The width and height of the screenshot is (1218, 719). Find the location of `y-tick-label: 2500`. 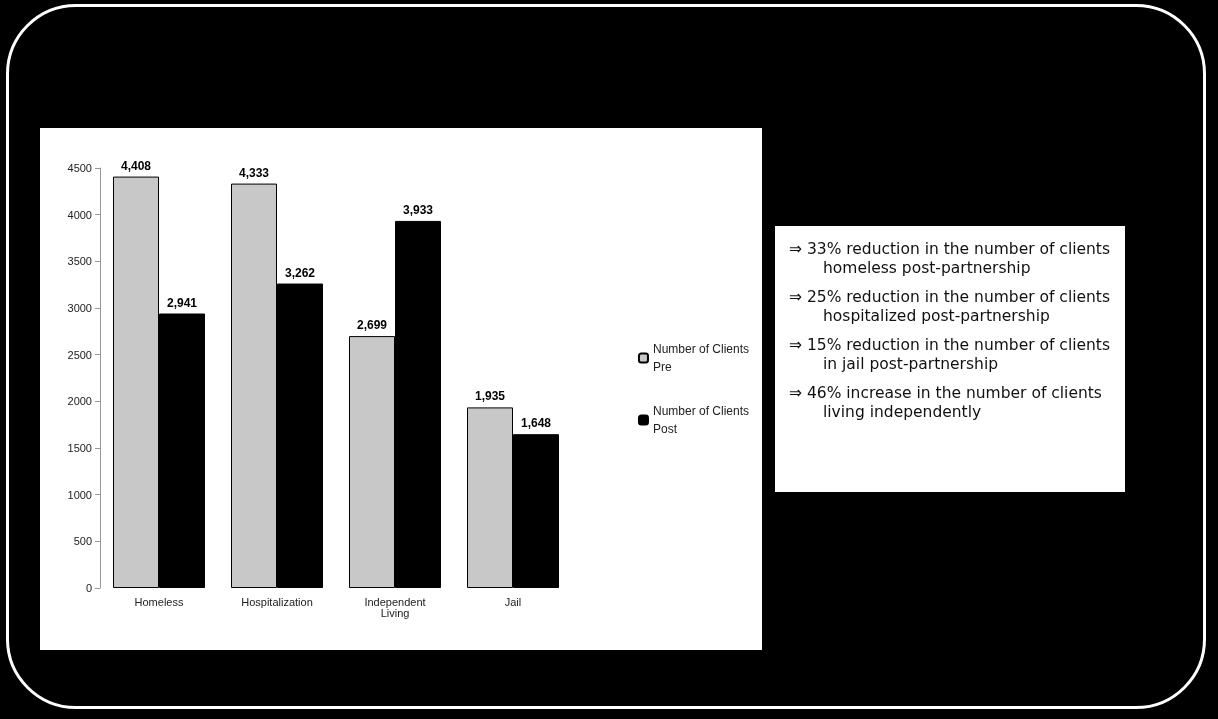

y-tick-label: 2500 is located at coordinates (79, 354).